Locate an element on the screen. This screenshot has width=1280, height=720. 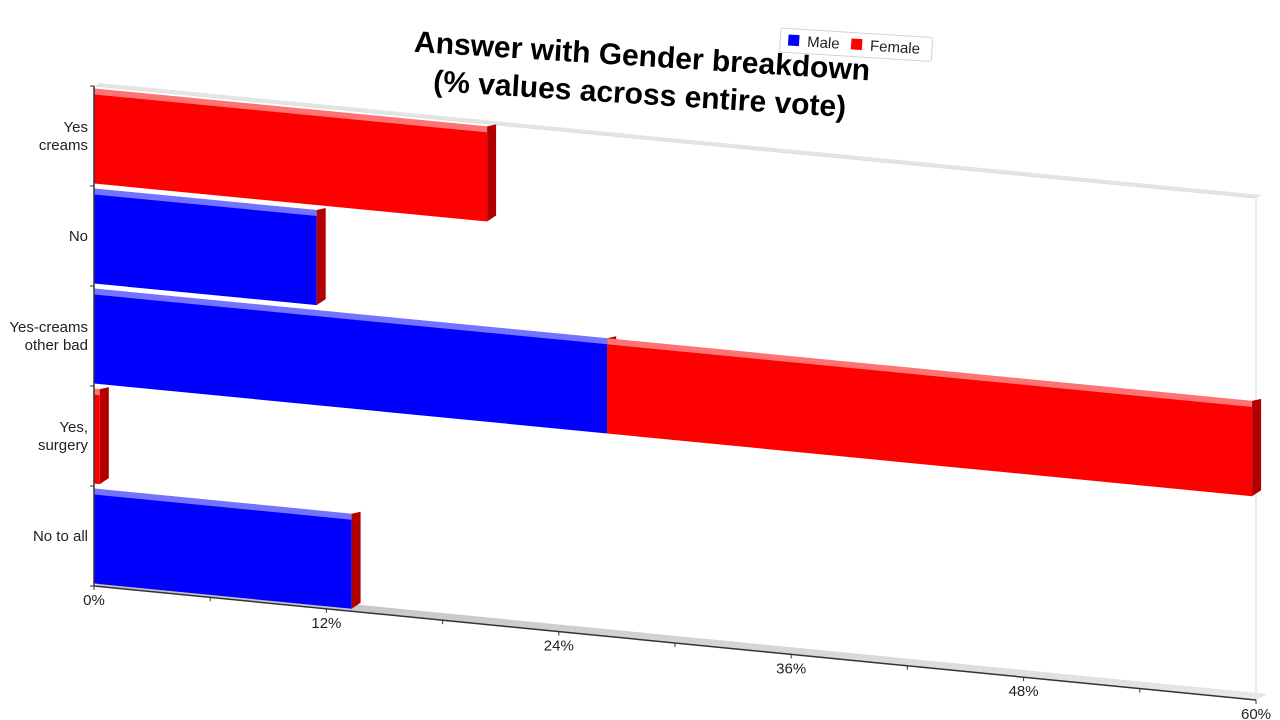
legend-label-male: Male is located at coordinates (824, 43).